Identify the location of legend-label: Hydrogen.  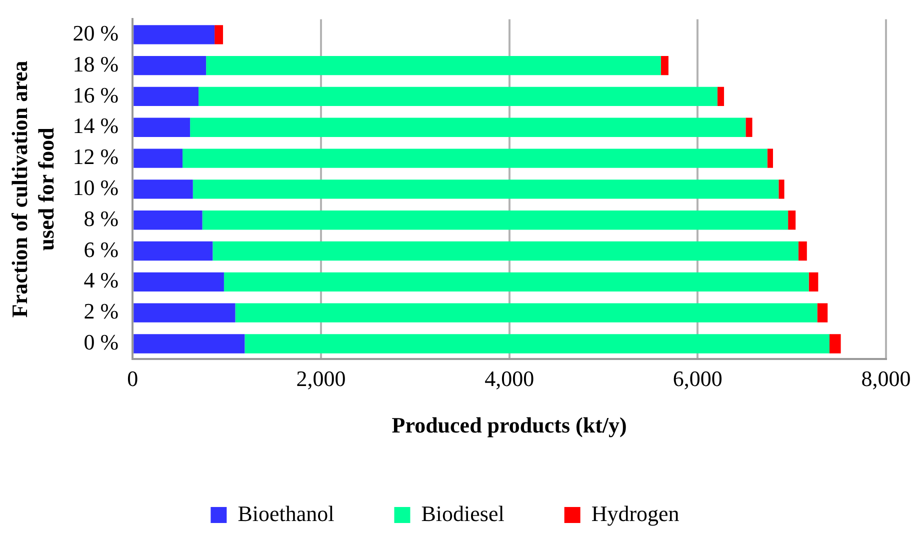
(635, 513).